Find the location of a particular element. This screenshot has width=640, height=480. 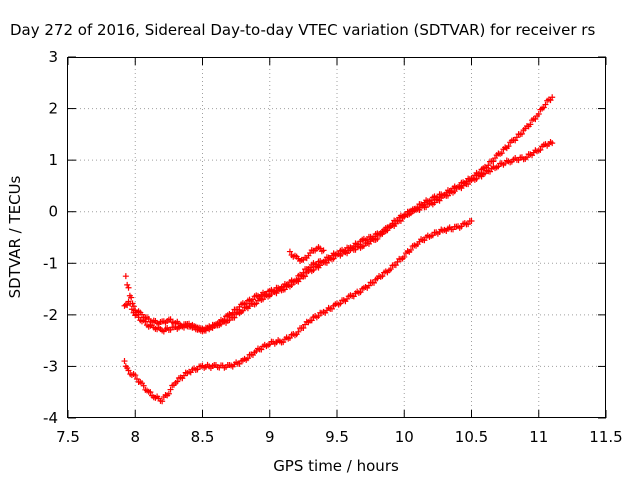

y-tick-label: 3 is located at coordinates (53, 57).